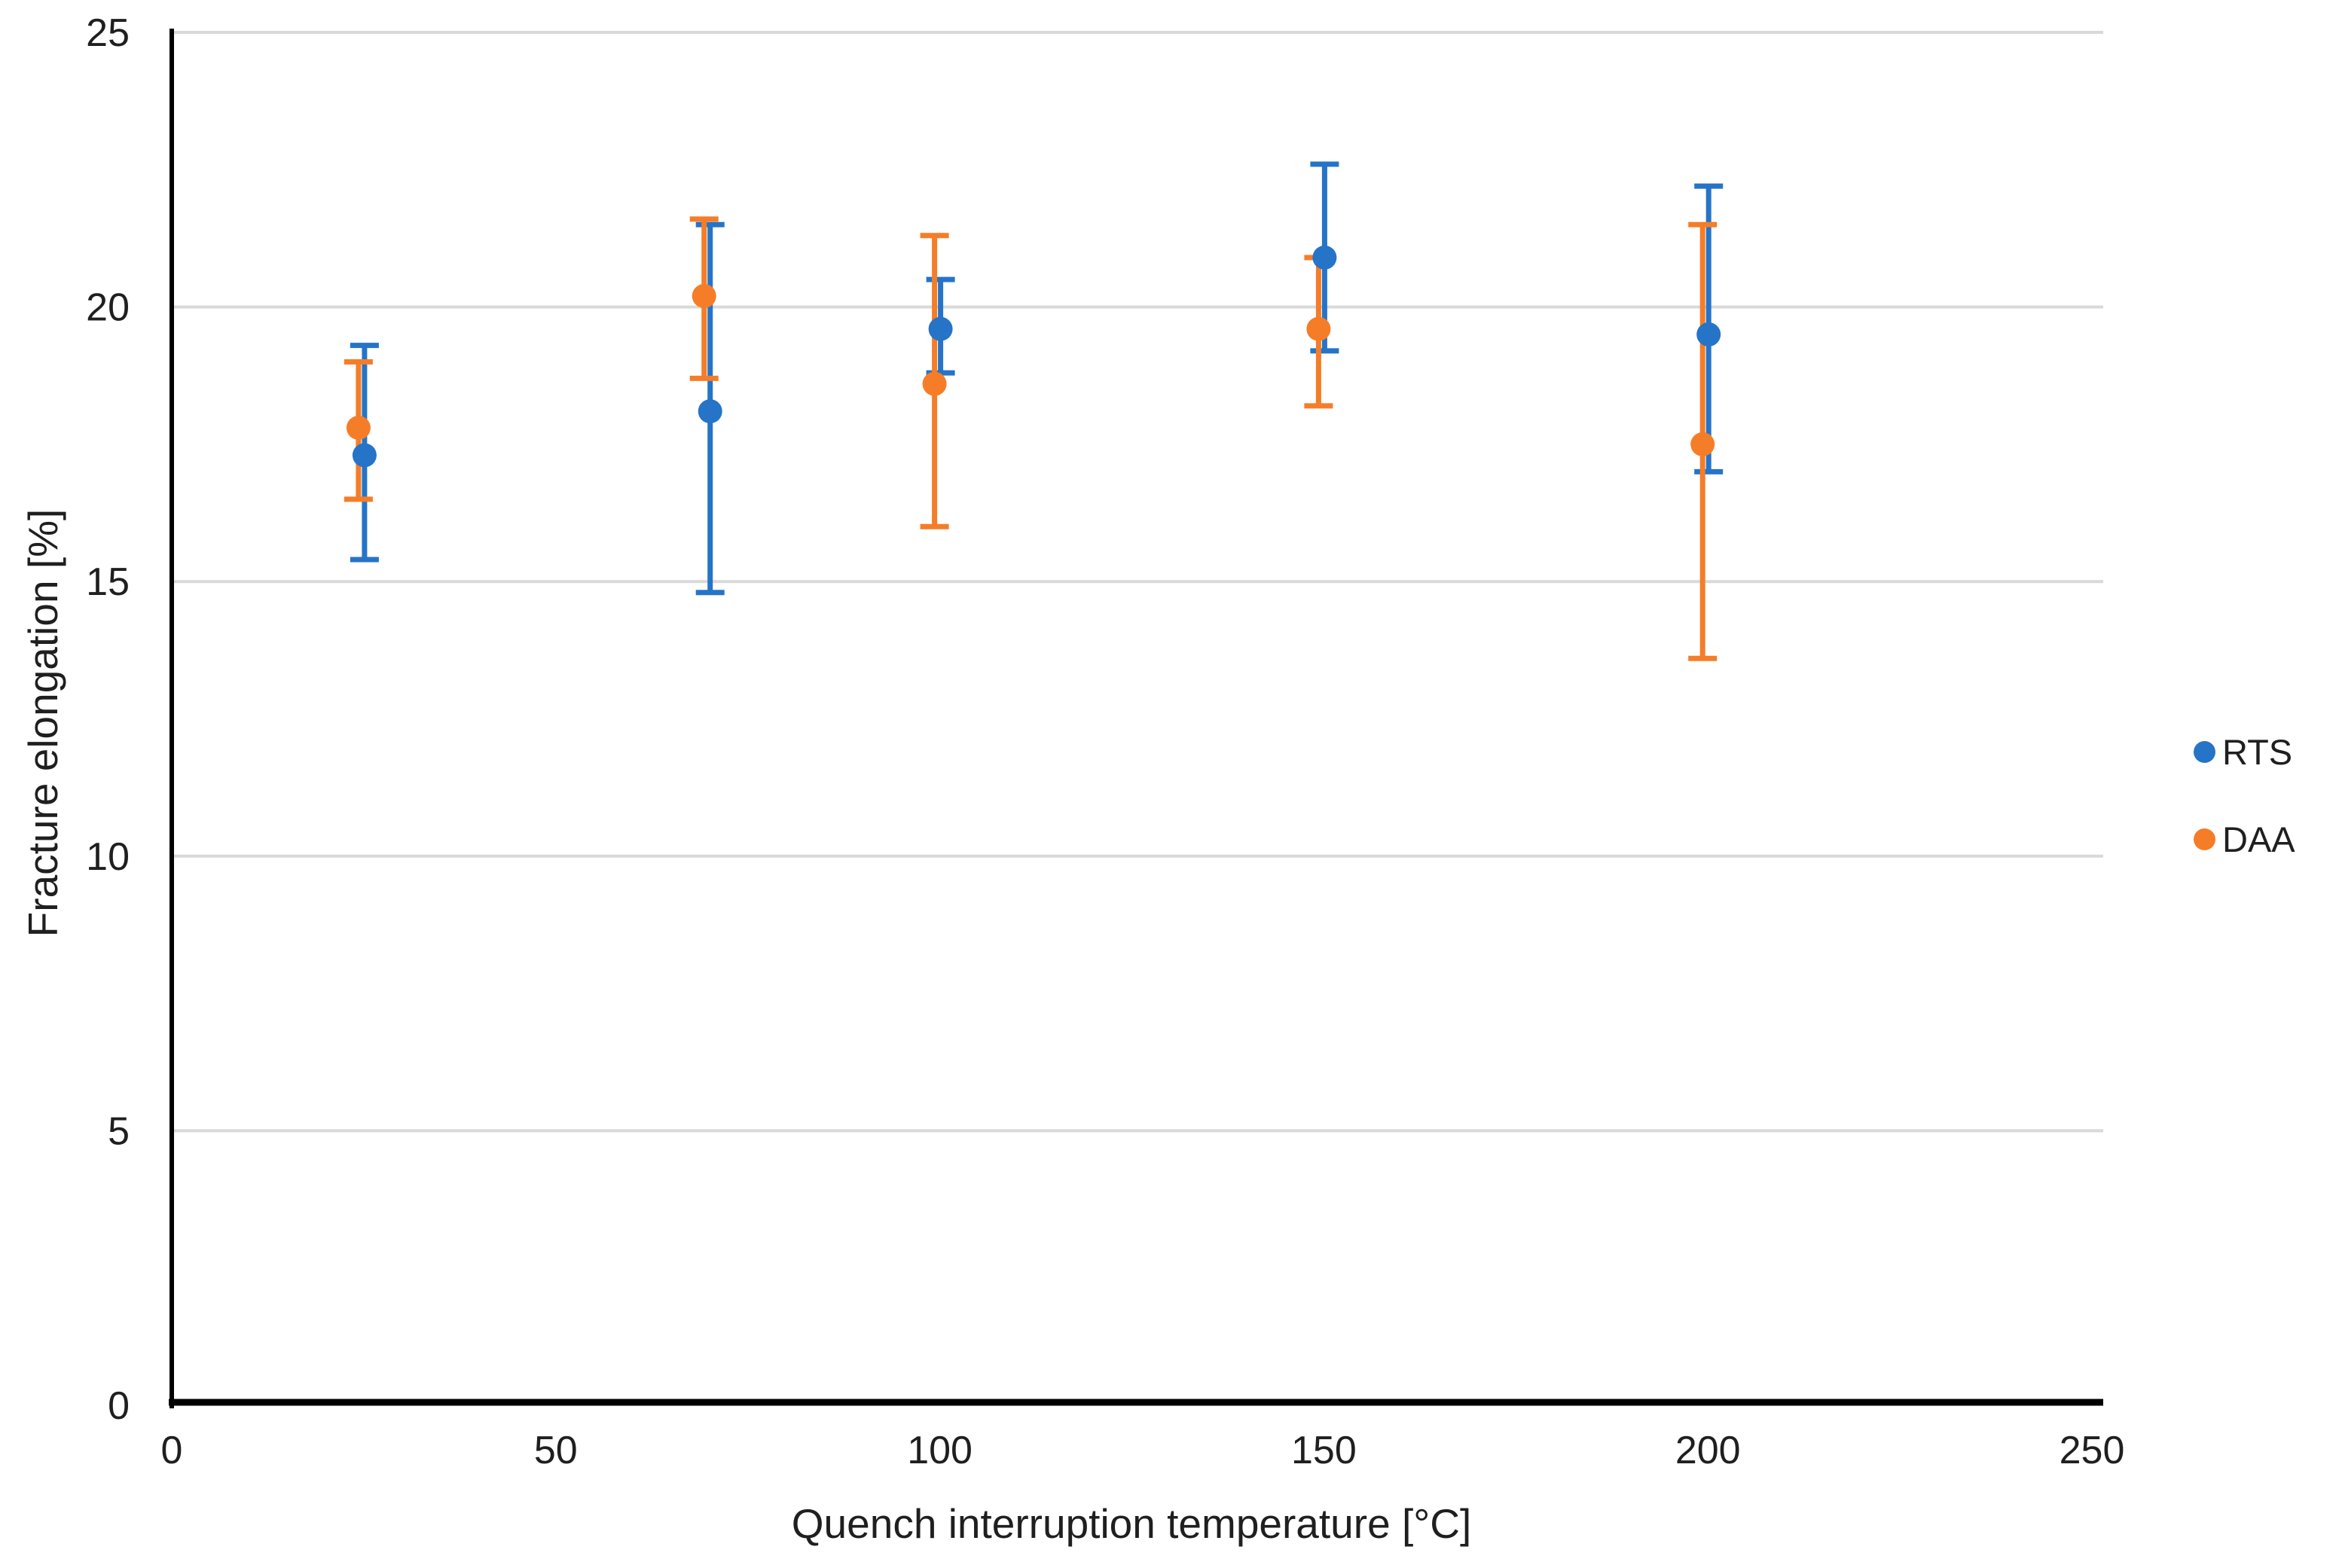 Image resolution: width=2339 pixels, height=1568 pixels. I want to click on y-tick-label-5: 5, so click(119, 1131).